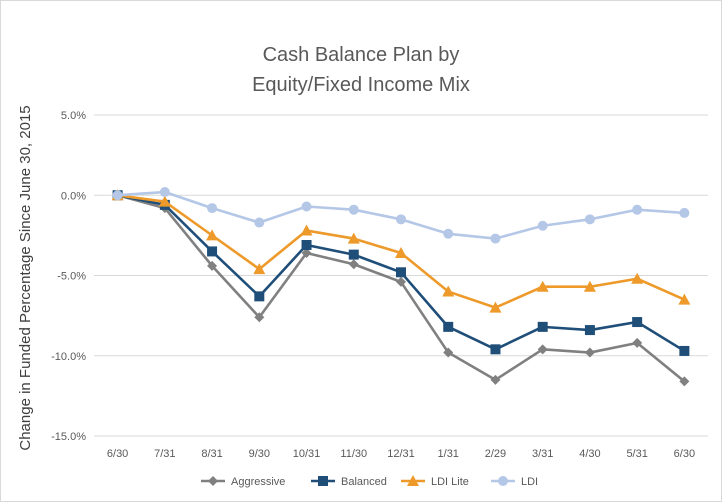 The image size is (722, 502). I want to click on y-tick-label: 5.0%, so click(73, 116).